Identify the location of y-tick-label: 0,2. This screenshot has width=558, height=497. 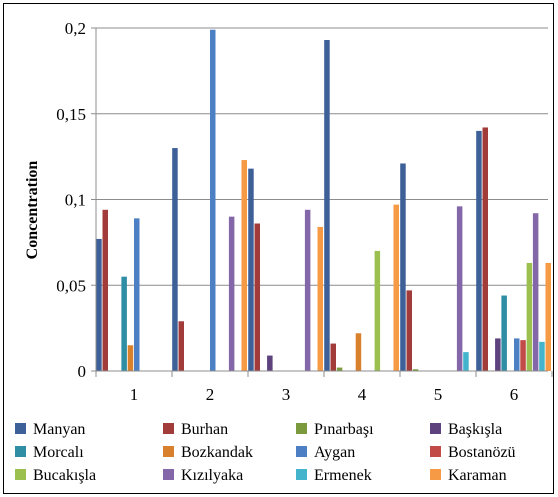
(75, 28).